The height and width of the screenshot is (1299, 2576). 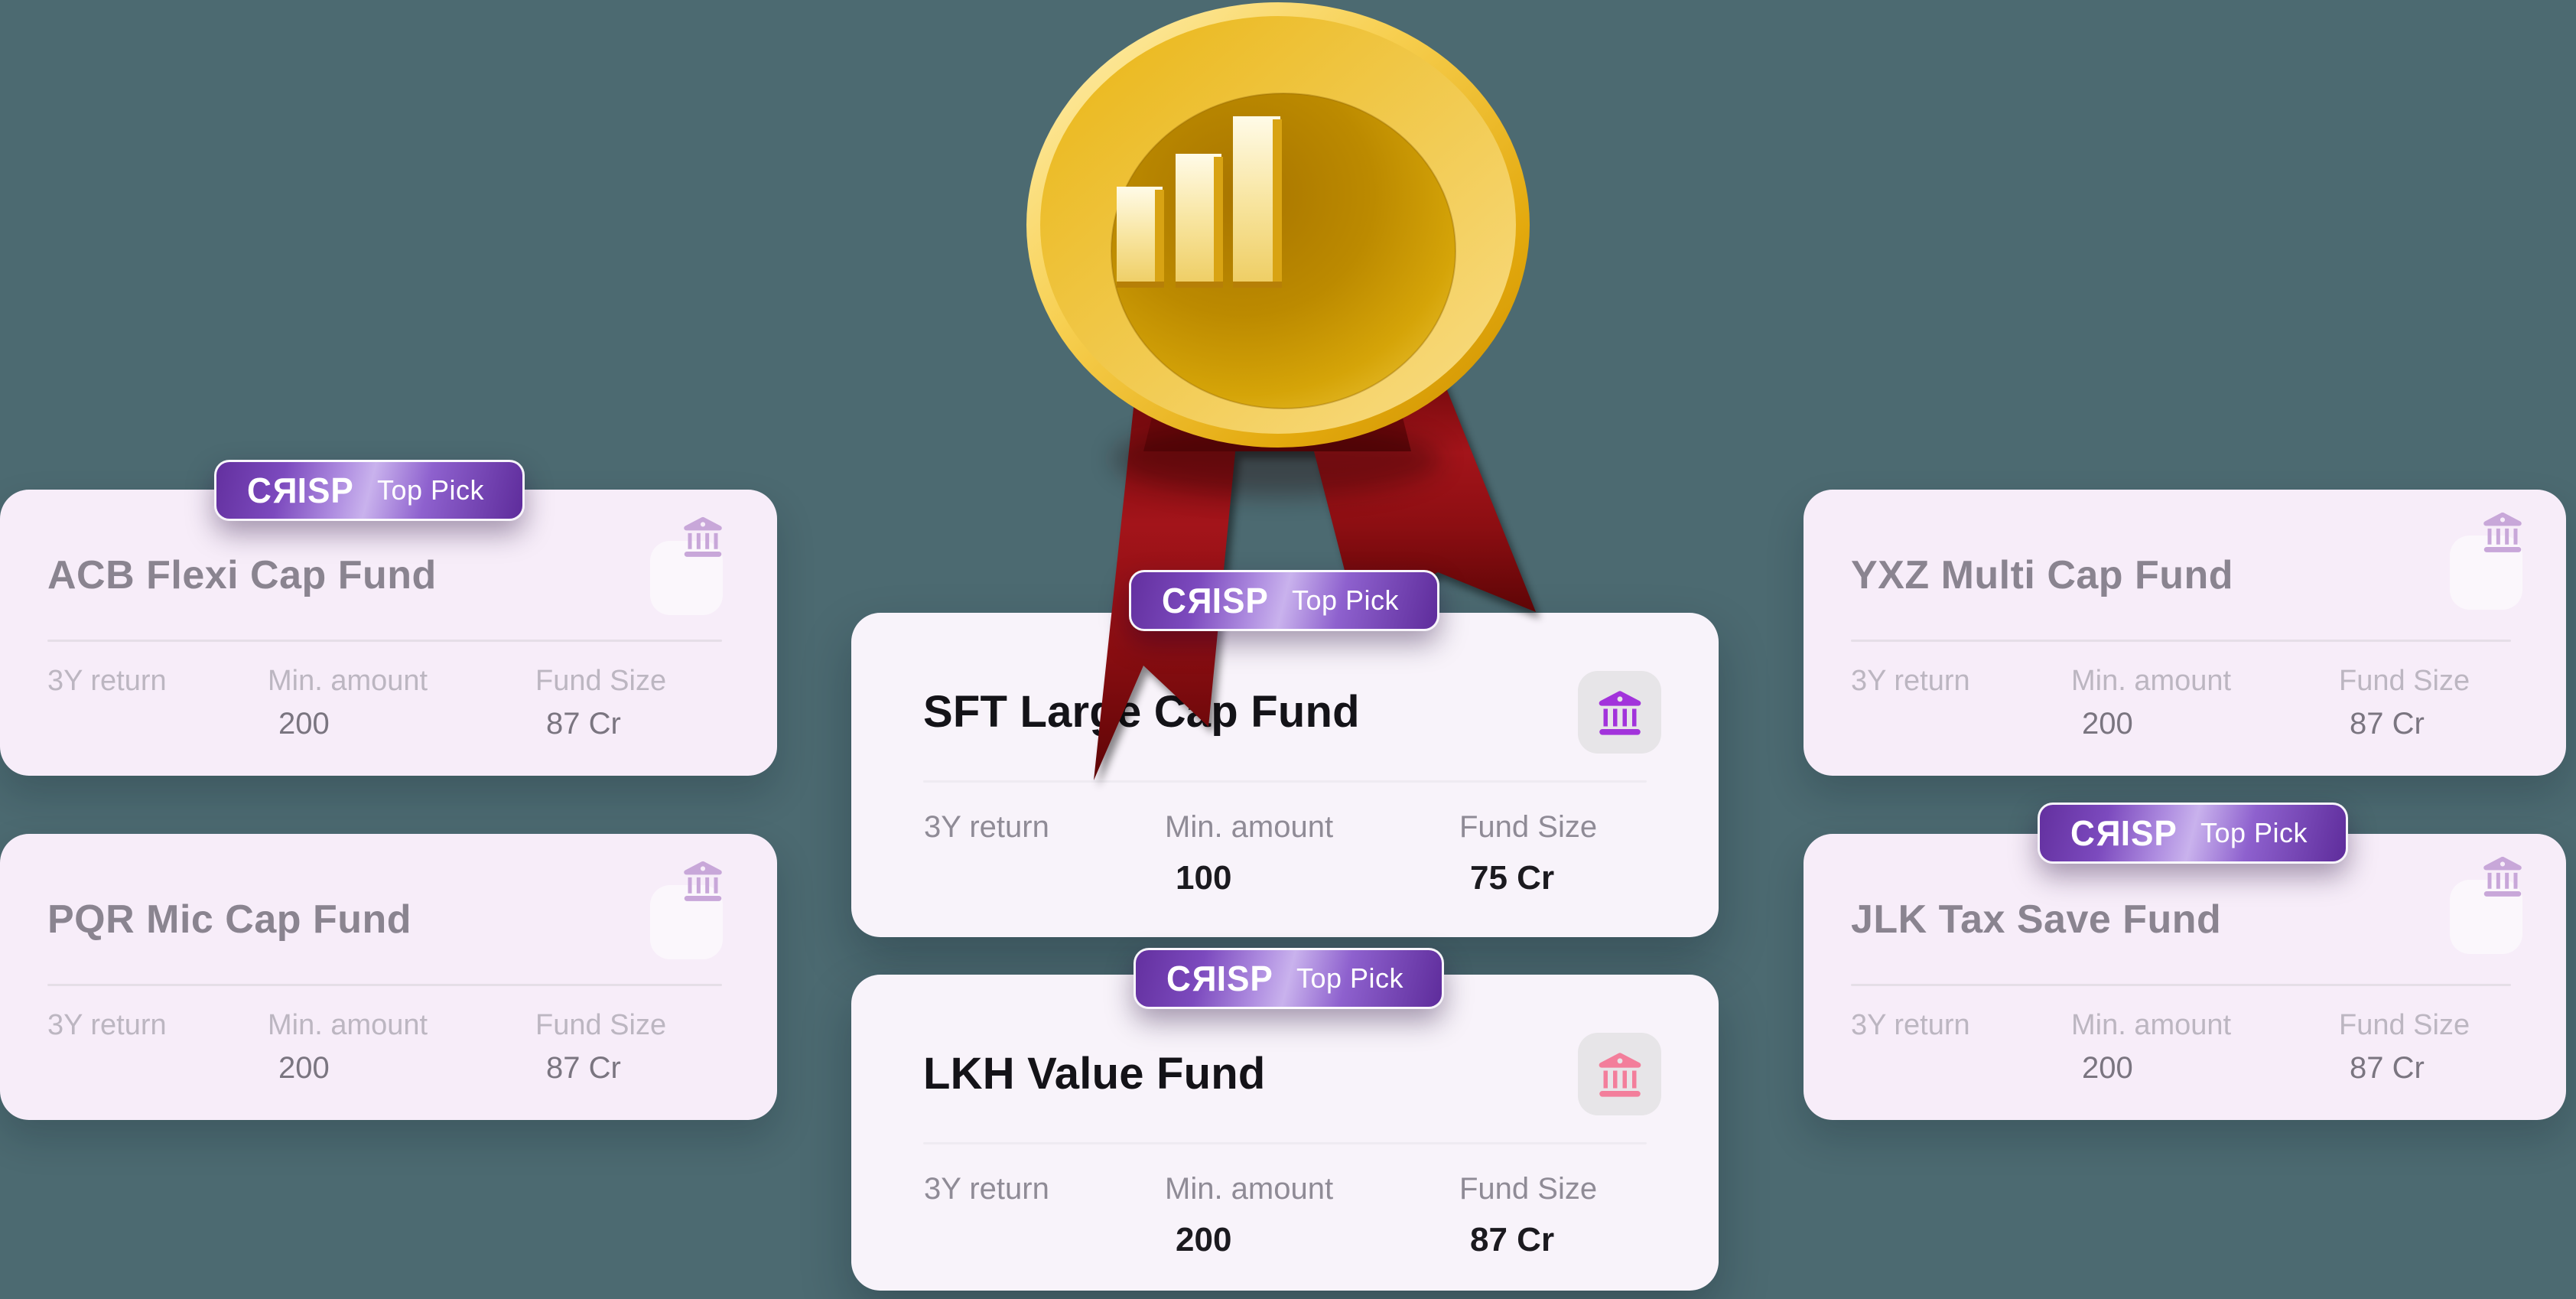 I want to click on stat-fund-size: Fund Size 75 Cr, so click(x=1528, y=853).